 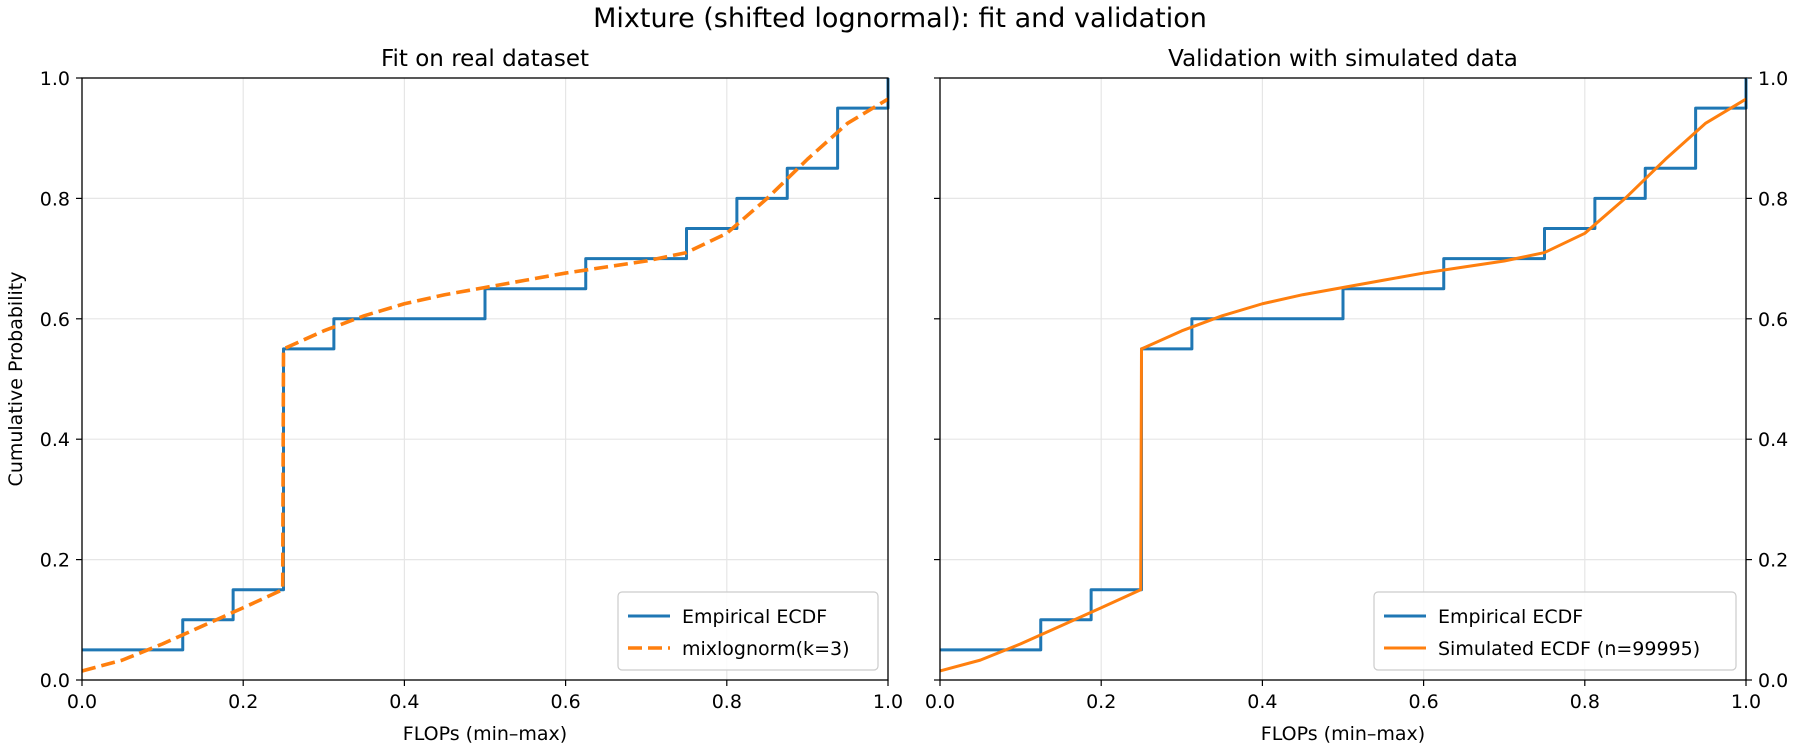 What do you see at coordinates (1343, 59) in the screenshot?
I see `chart-title: Validation with simulated data` at bounding box center [1343, 59].